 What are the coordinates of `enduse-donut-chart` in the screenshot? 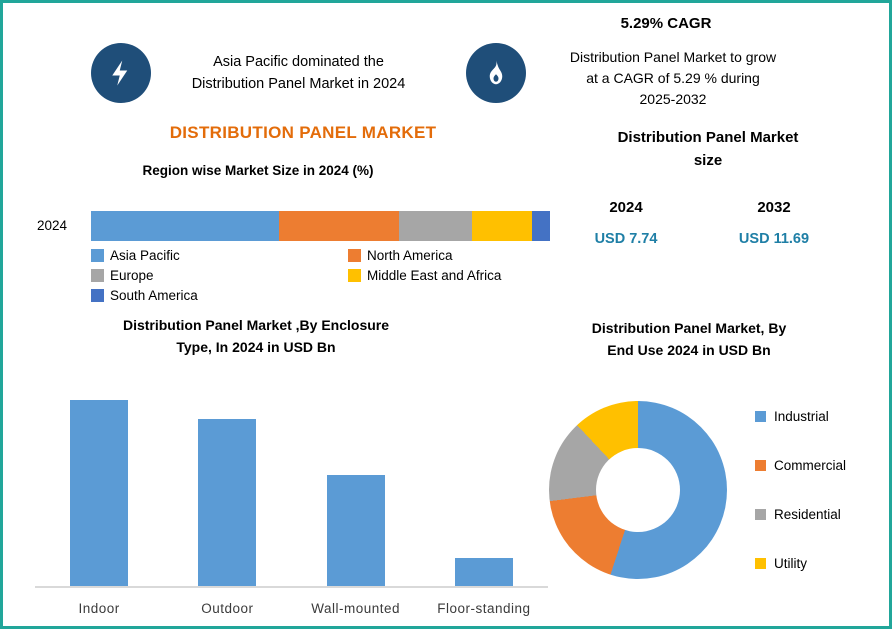 It's located at (638, 490).